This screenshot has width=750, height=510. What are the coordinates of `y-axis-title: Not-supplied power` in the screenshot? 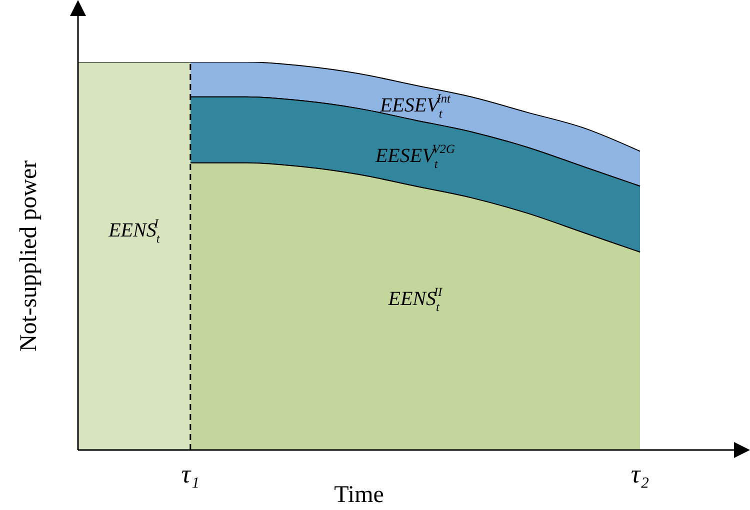 It's located at (29, 256).